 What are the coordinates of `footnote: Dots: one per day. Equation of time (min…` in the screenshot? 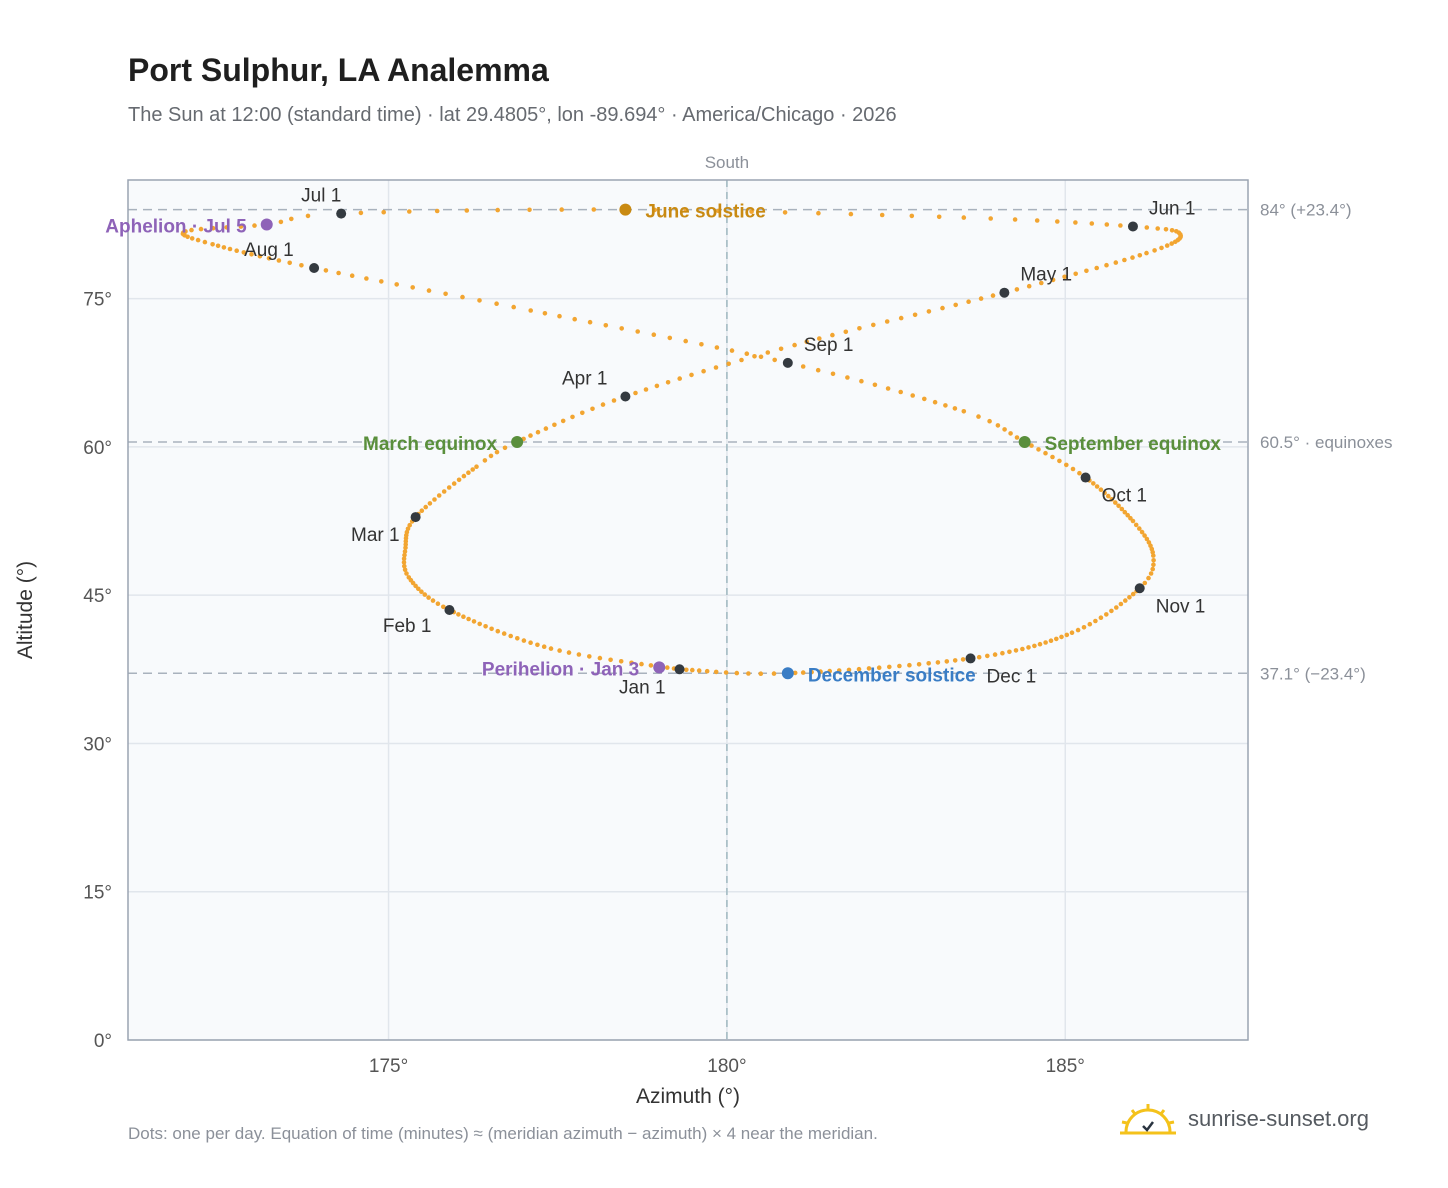 It's located at (503, 1133).